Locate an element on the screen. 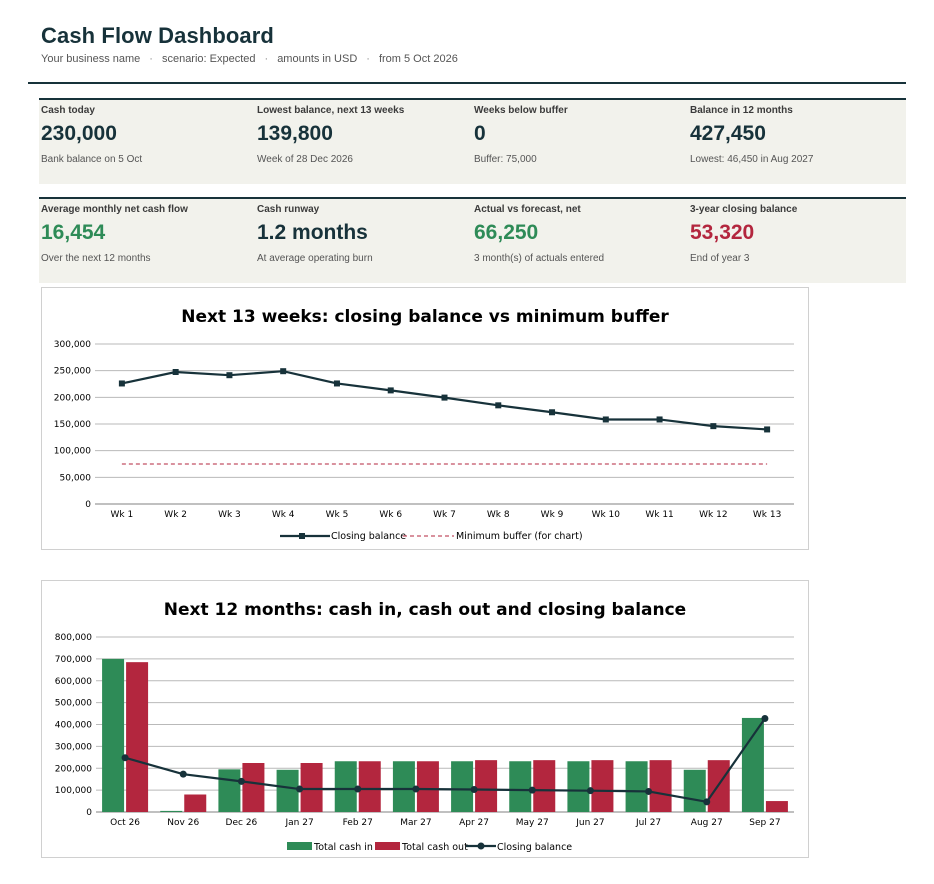 Image resolution: width=934 pixels, height=884 pixels. y-tick-label: 400,000 is located at coordinates (73, 726).